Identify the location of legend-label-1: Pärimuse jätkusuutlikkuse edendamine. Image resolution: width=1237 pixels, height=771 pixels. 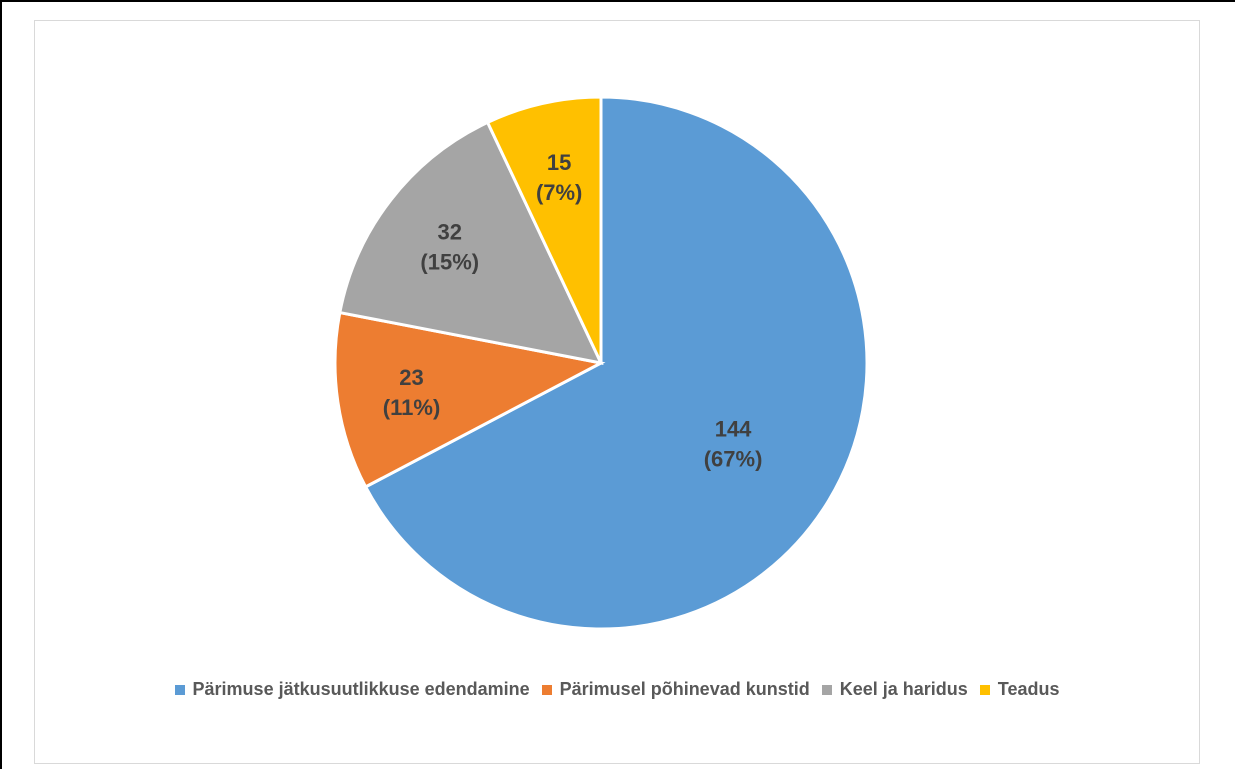
(361, 689).